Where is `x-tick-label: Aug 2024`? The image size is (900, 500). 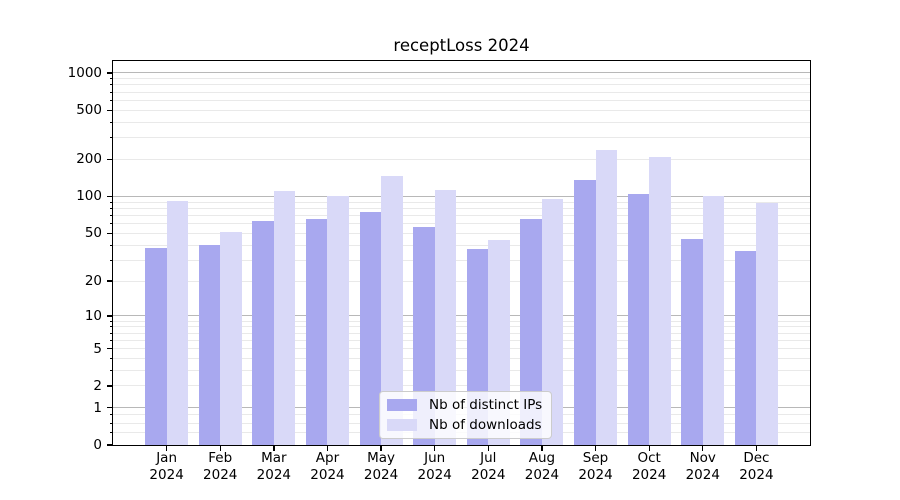
x-tick-label: Aug 2024 is located at coordinates (542, 466).